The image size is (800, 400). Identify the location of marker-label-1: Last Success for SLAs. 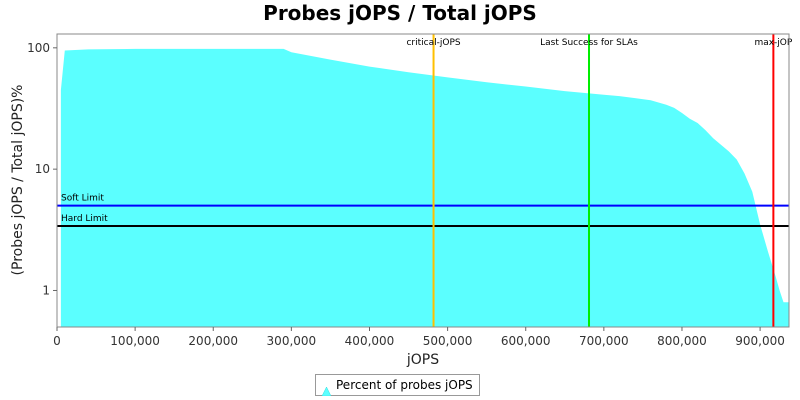
(589, 43).